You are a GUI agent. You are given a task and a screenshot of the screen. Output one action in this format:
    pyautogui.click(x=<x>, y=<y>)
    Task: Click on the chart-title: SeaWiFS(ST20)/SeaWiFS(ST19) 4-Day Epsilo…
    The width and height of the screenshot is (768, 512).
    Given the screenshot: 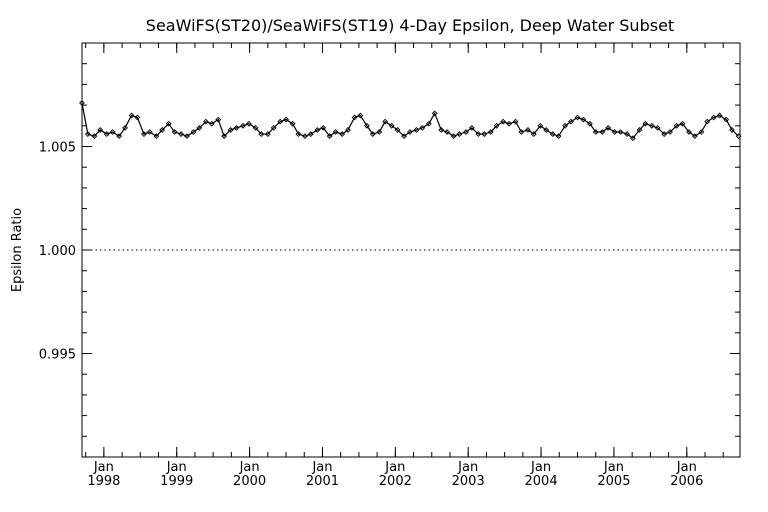 What is the action you would take?
    pyautogui.click(x=410, y=25)
    